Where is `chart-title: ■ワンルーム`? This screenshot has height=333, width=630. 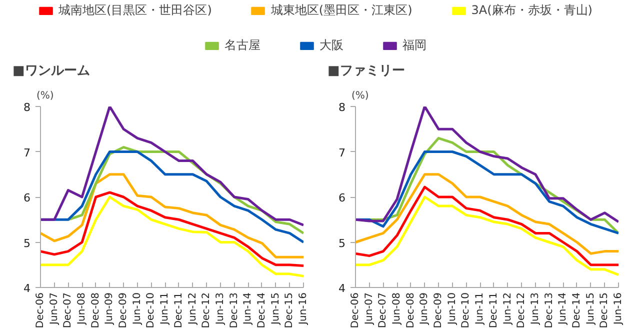
chart-title: ■ワンルーム is located at coordinates (51, 71).